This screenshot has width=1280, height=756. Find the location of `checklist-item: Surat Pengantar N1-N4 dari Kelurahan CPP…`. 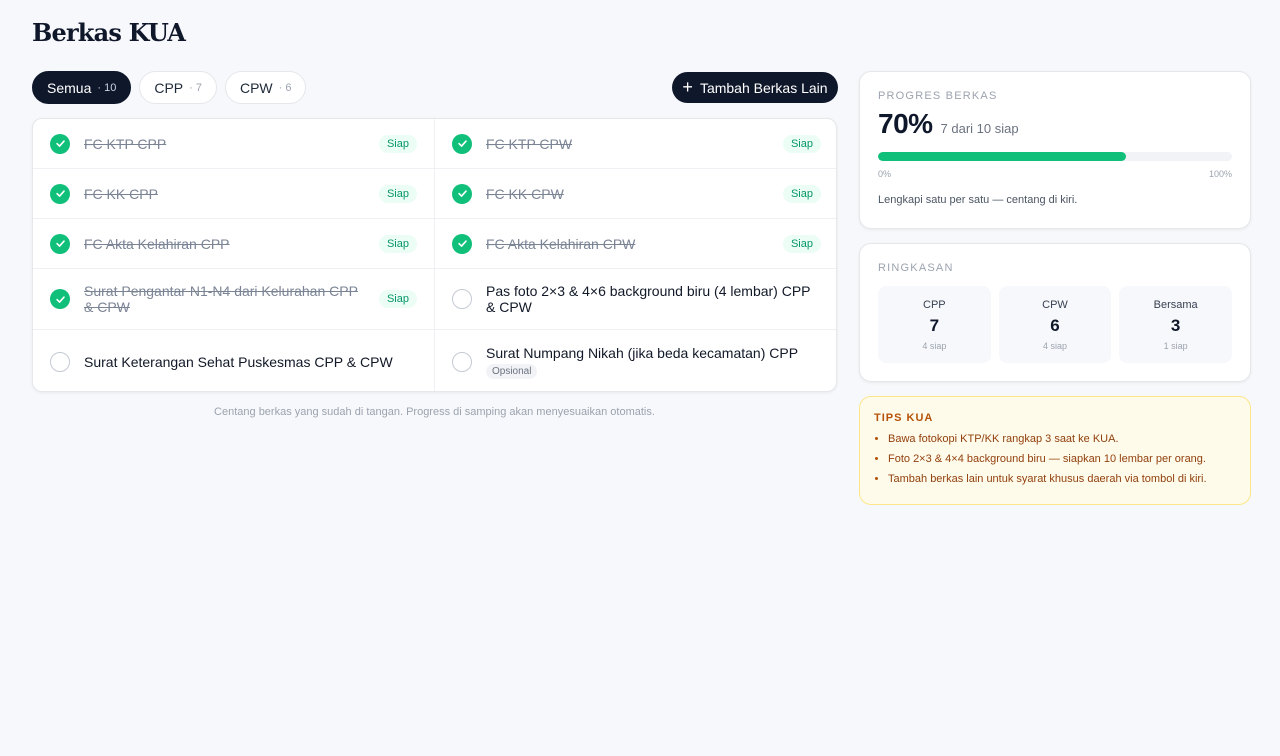

checklist-item: Surat Pengantar N1-N4 dari Kelurahan CPP… is located at coordinates (234, 299).